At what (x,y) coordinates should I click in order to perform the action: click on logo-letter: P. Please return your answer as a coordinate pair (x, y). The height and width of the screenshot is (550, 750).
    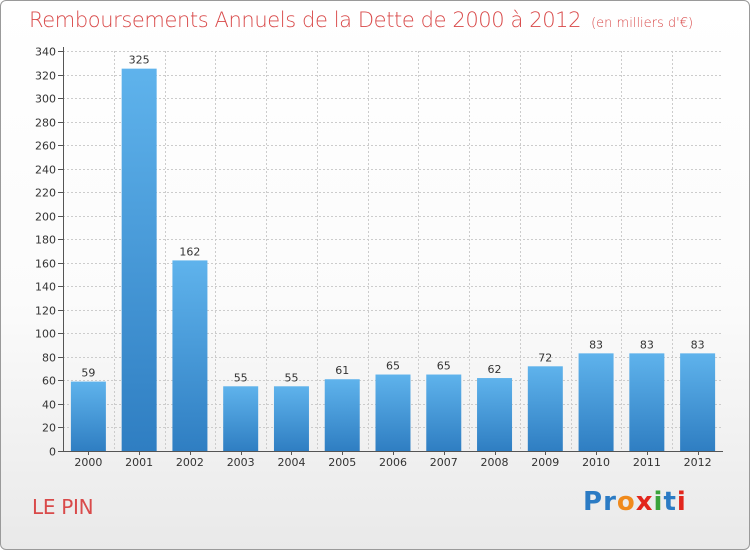
    Looking at the image, I should click on (593, 502).